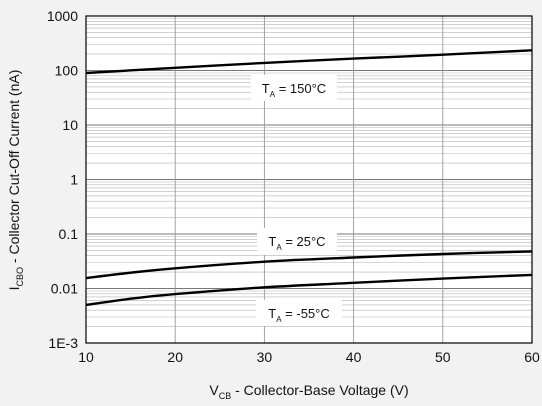  I want to click on x-axis-label-main: V, so click(214, 390).